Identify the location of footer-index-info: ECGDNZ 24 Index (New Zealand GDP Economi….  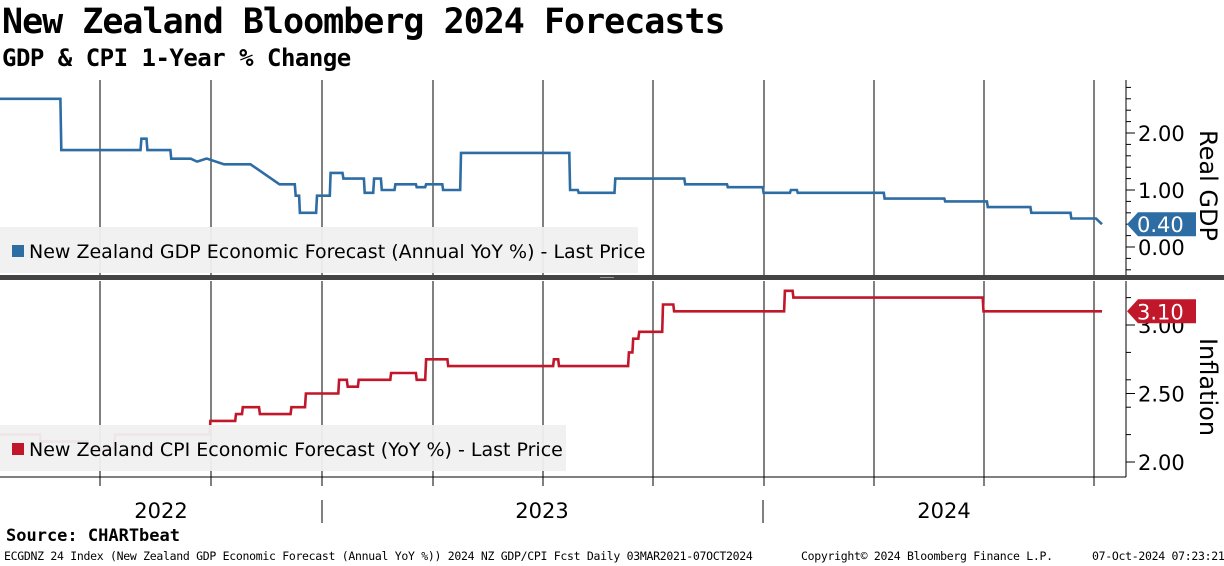
(378, 556).